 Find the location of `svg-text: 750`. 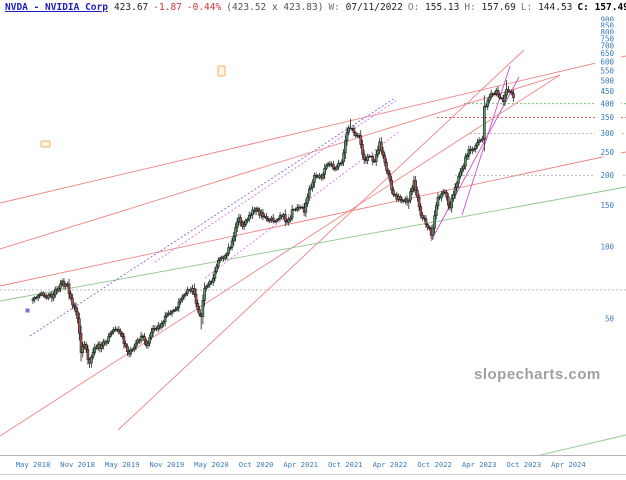

svg-text: 750 is located at coordinates (607, 38).